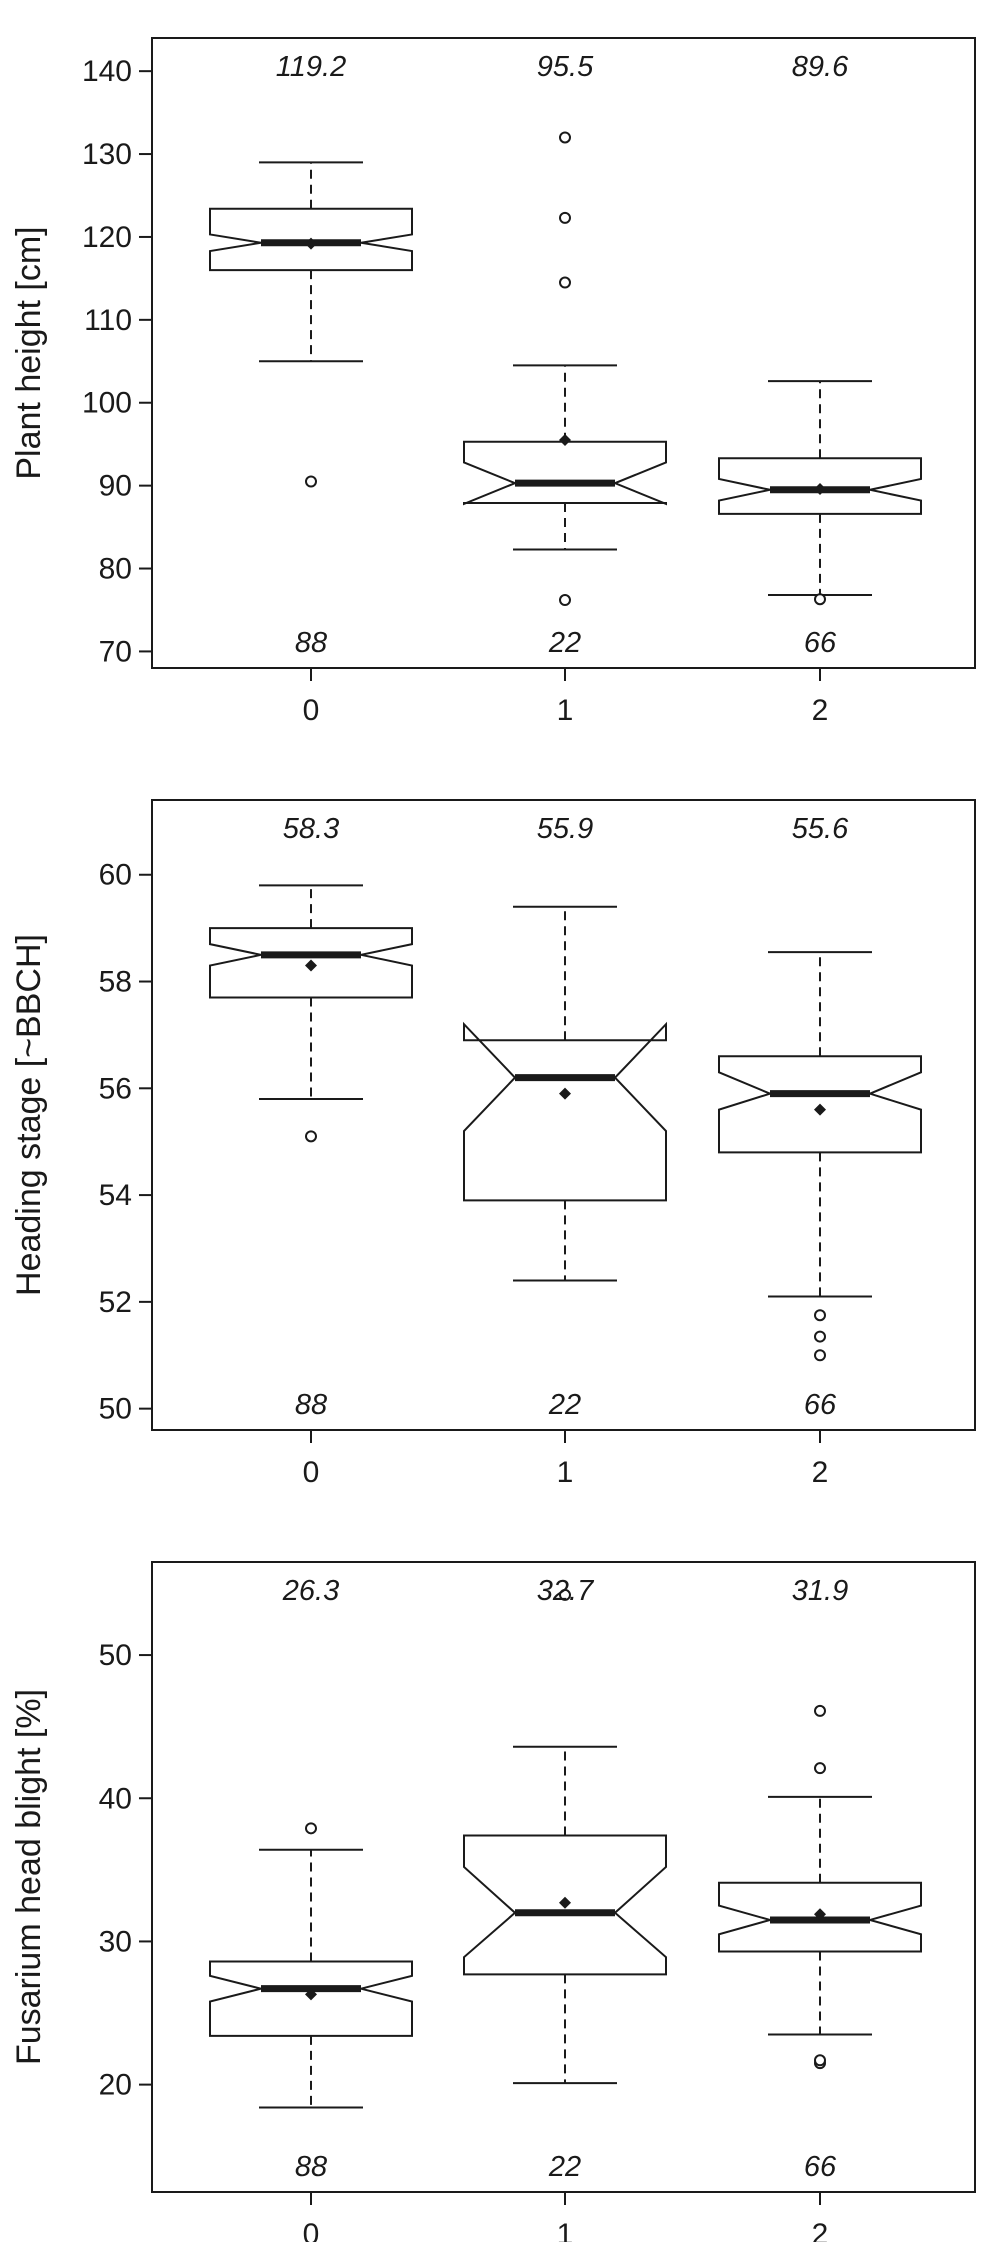  What do you see at coordinates (820, 355) in the screenshot?
I see `box-2: 89.6 66` at bounding box center [820, 355].